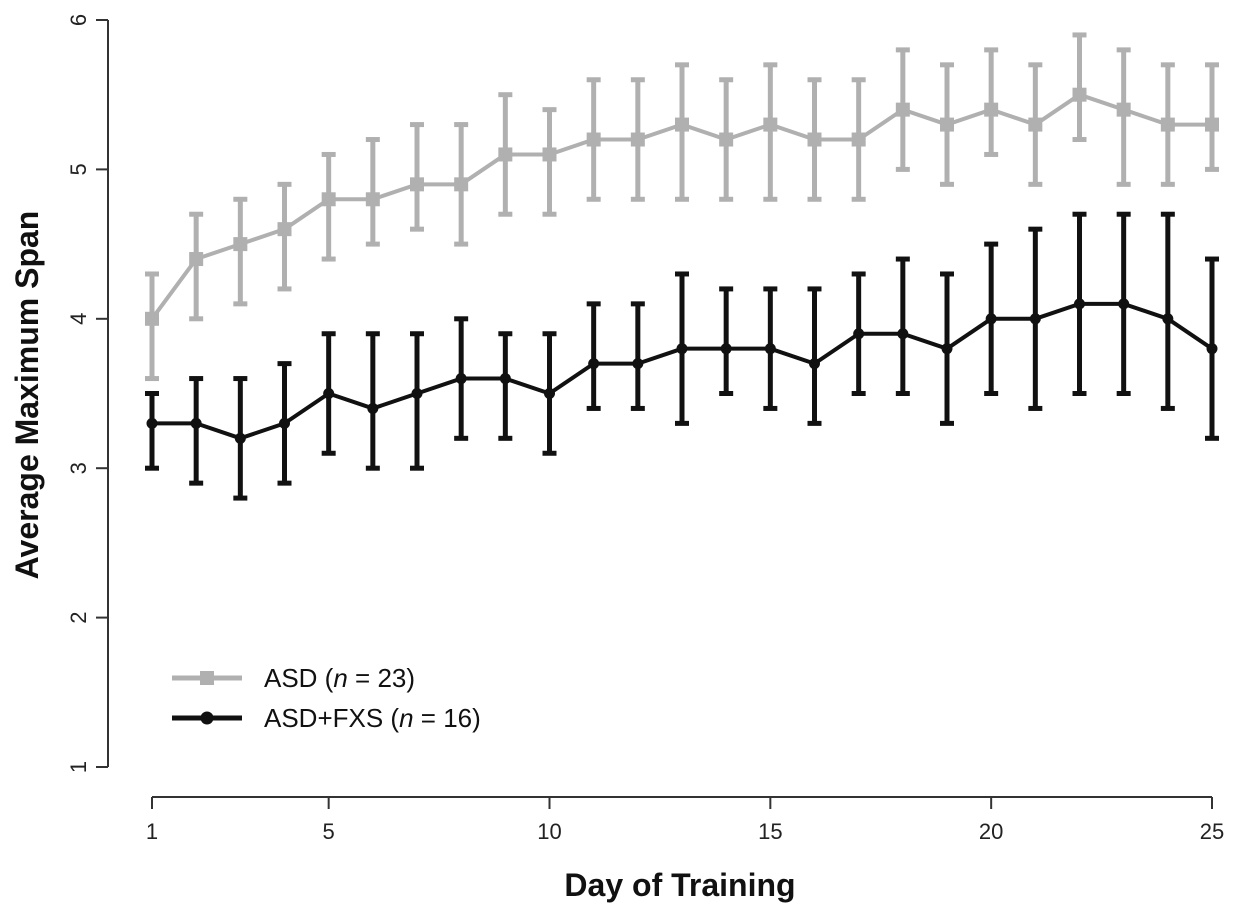 Image resolution: width=1244 pixels, height=906 pixels. I want to click on x-tick-label: 20, so click(991, 831).